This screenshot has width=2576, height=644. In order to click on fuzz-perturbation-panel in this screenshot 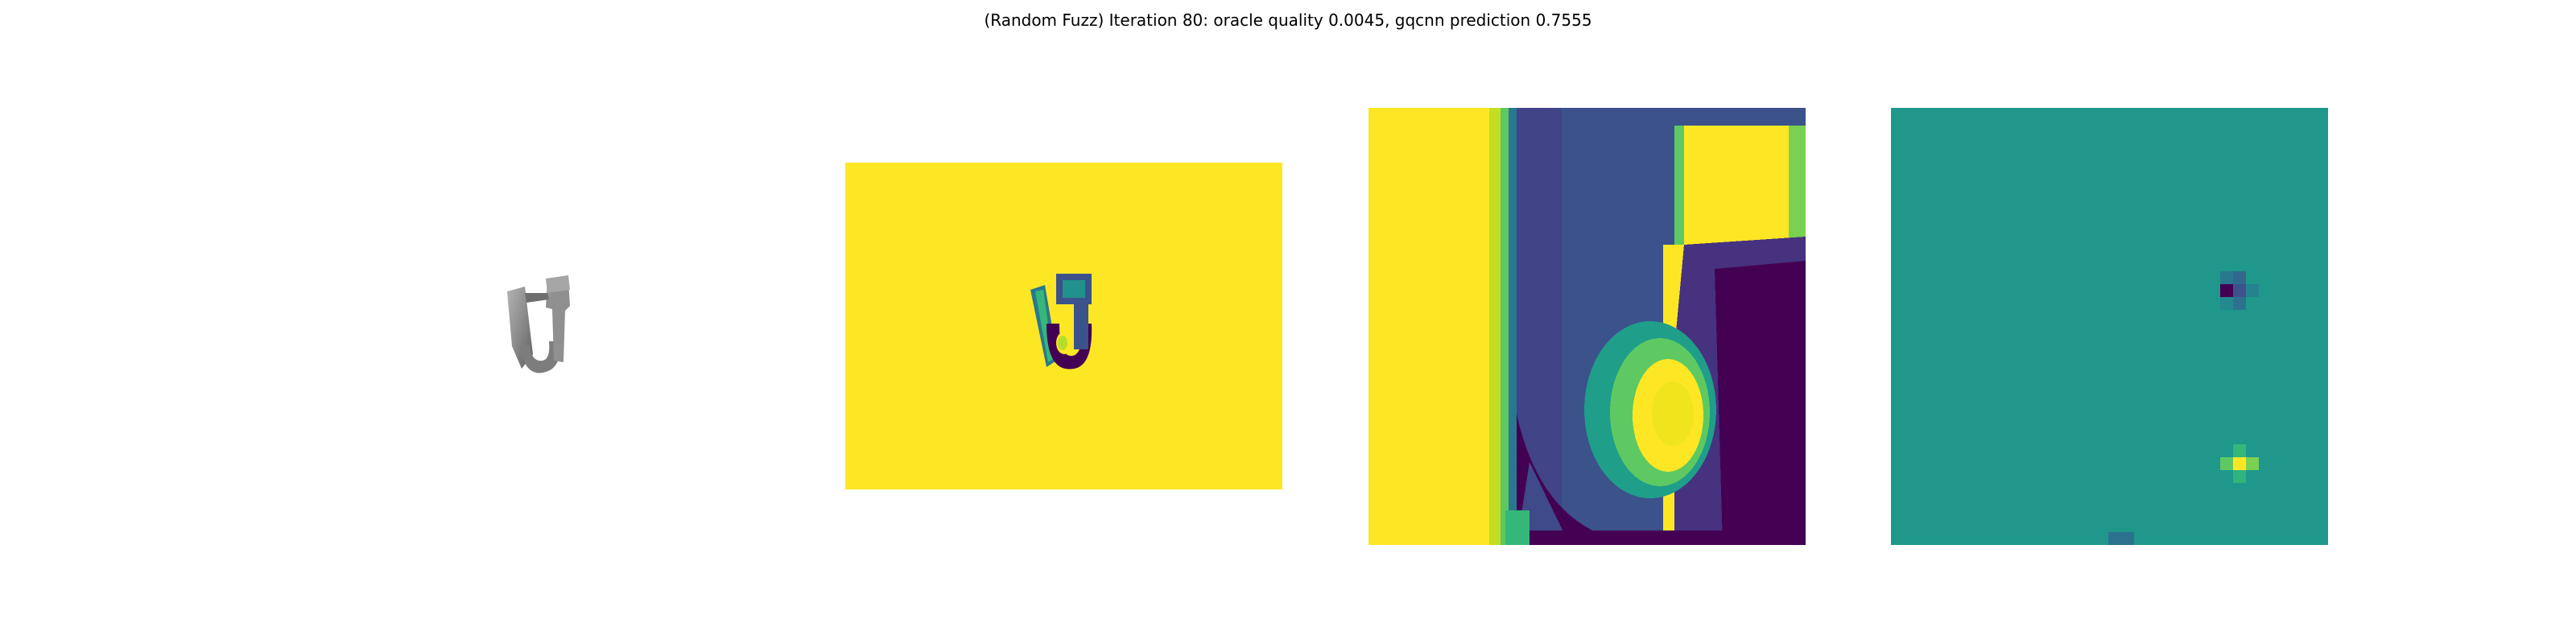, I will do `click(2109, 326)`.